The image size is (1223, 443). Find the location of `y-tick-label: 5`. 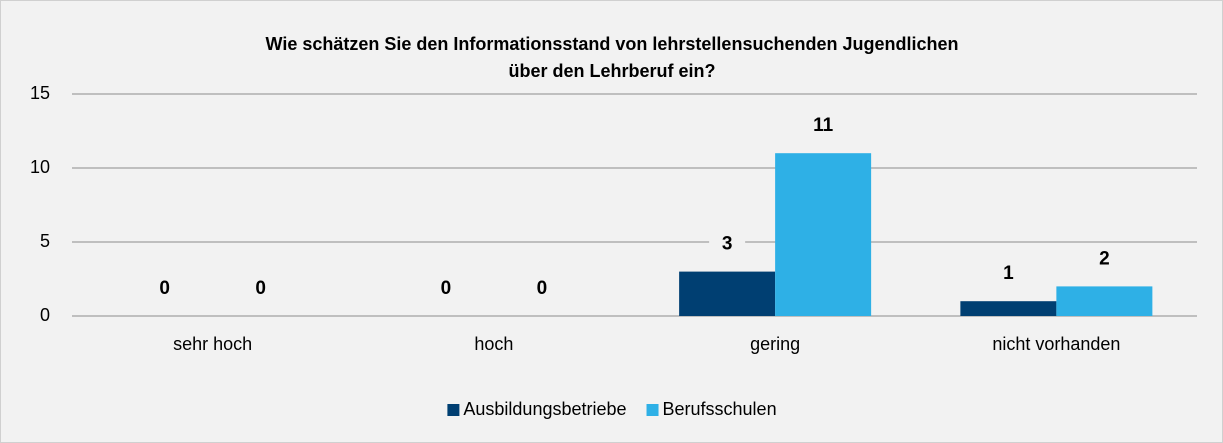

y-tick-label: 5 is located at coordinates (45, 241).